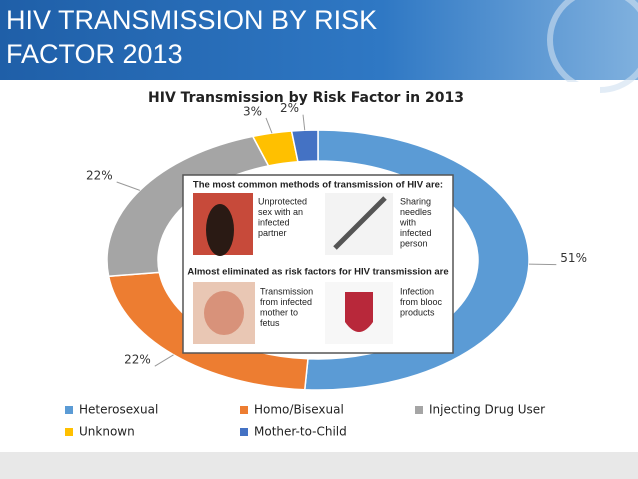 Image resolution: width=638 pixels, height=479 pixels. Describe the element at coordinates (224, 313) in the screenshot. I see `fetus-shape` at that location.